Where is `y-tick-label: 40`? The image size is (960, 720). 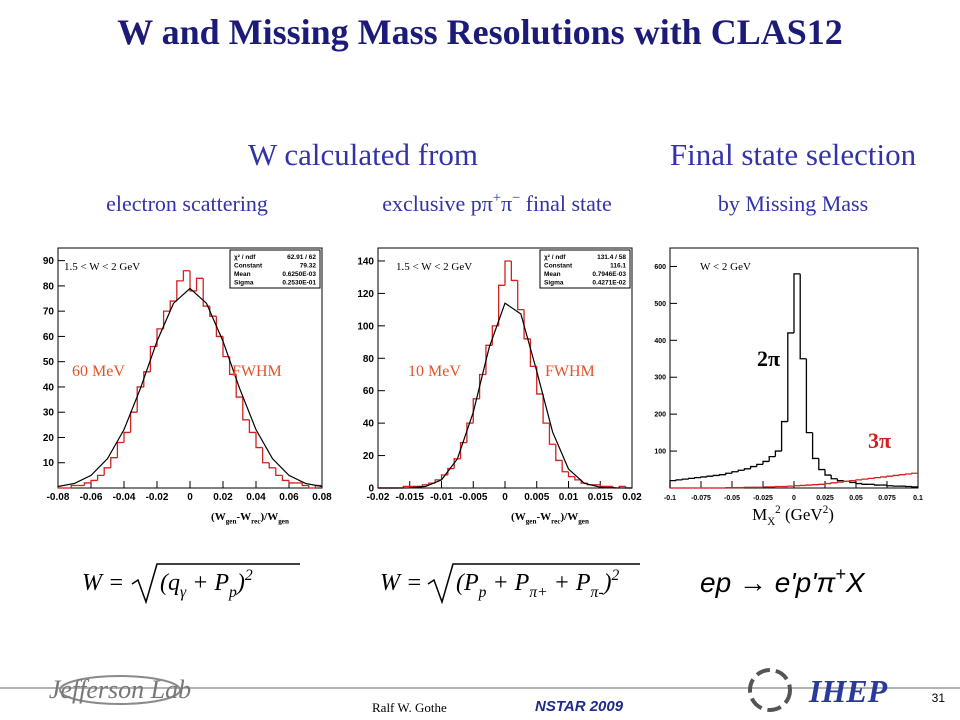
y-tick-label: 40 is located at coordinates (49, 387).